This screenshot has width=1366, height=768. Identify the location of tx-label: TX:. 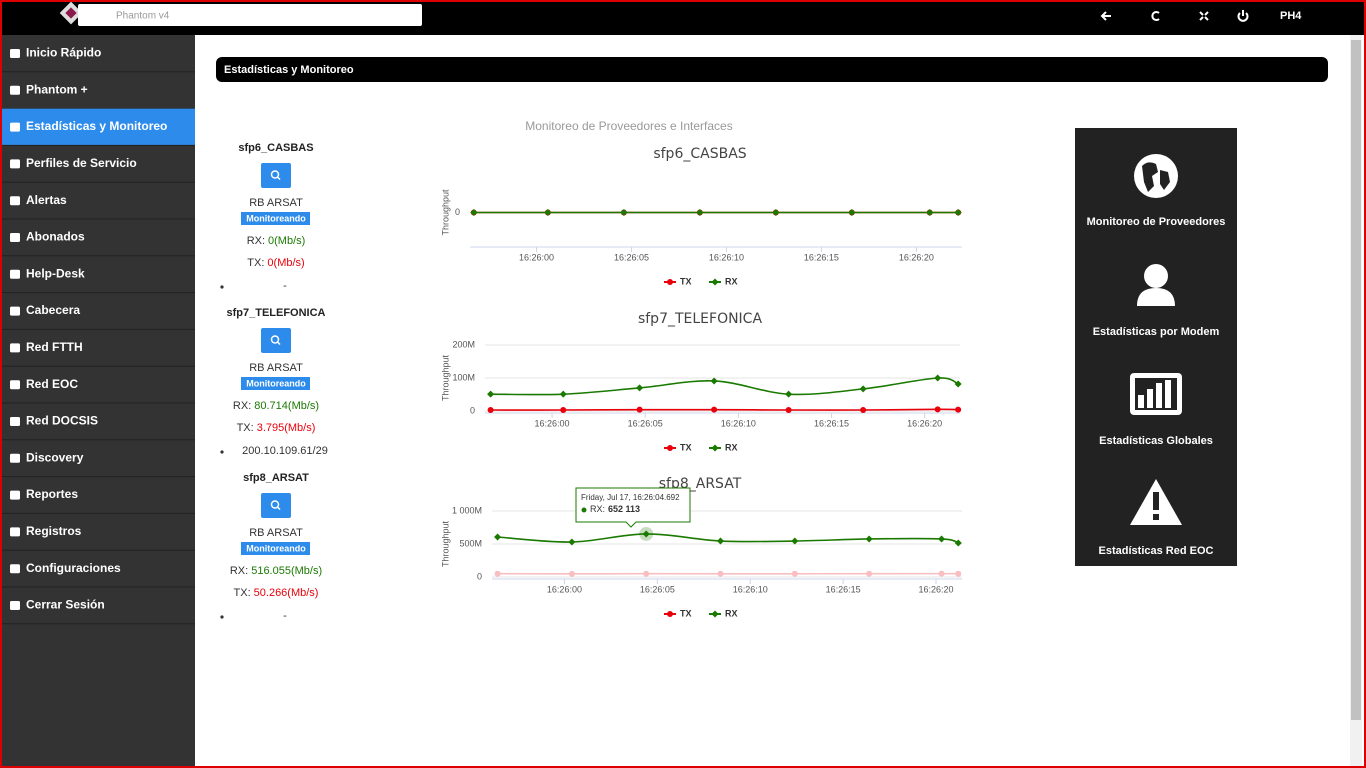
(245, 428).